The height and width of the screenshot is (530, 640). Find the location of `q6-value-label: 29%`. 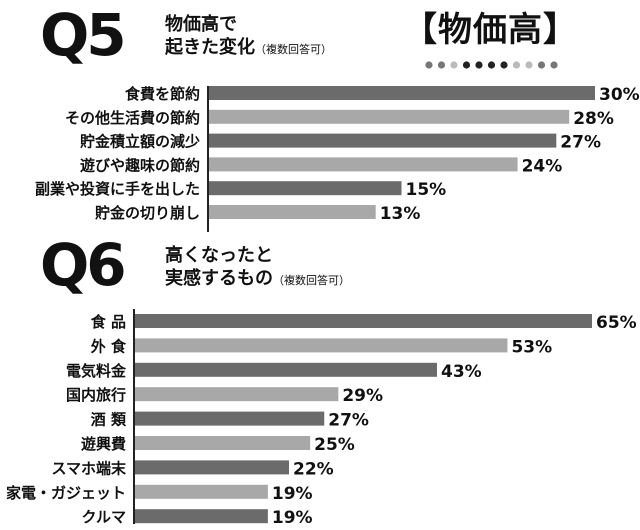

q6-value-label: 29% is located at coordinates (362, 396).